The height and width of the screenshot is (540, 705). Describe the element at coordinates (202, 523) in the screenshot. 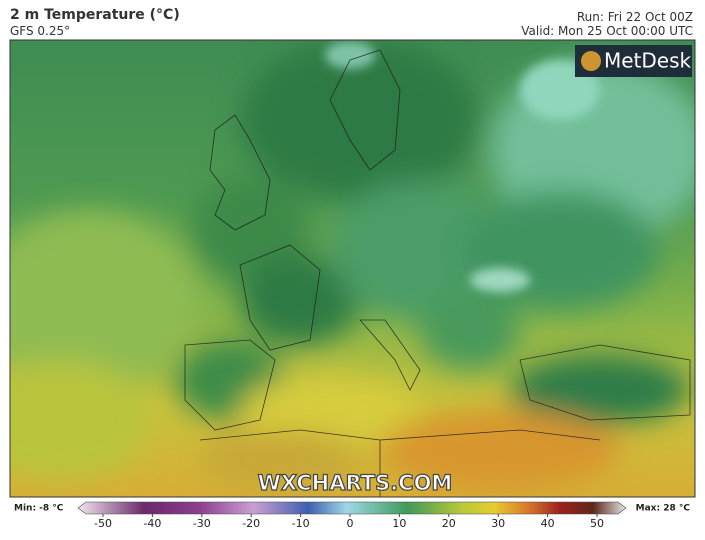

I see `colorbar-tick-label: -30` at that location.